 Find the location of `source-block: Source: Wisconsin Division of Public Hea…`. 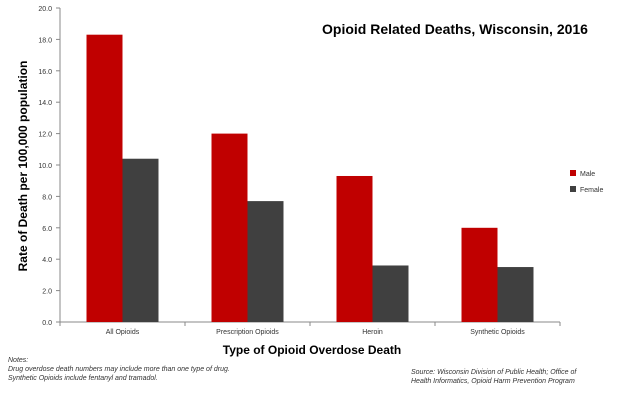

source-block: Source: Wisconsin Division of Public Hea… is located at coordinates (513, 377).